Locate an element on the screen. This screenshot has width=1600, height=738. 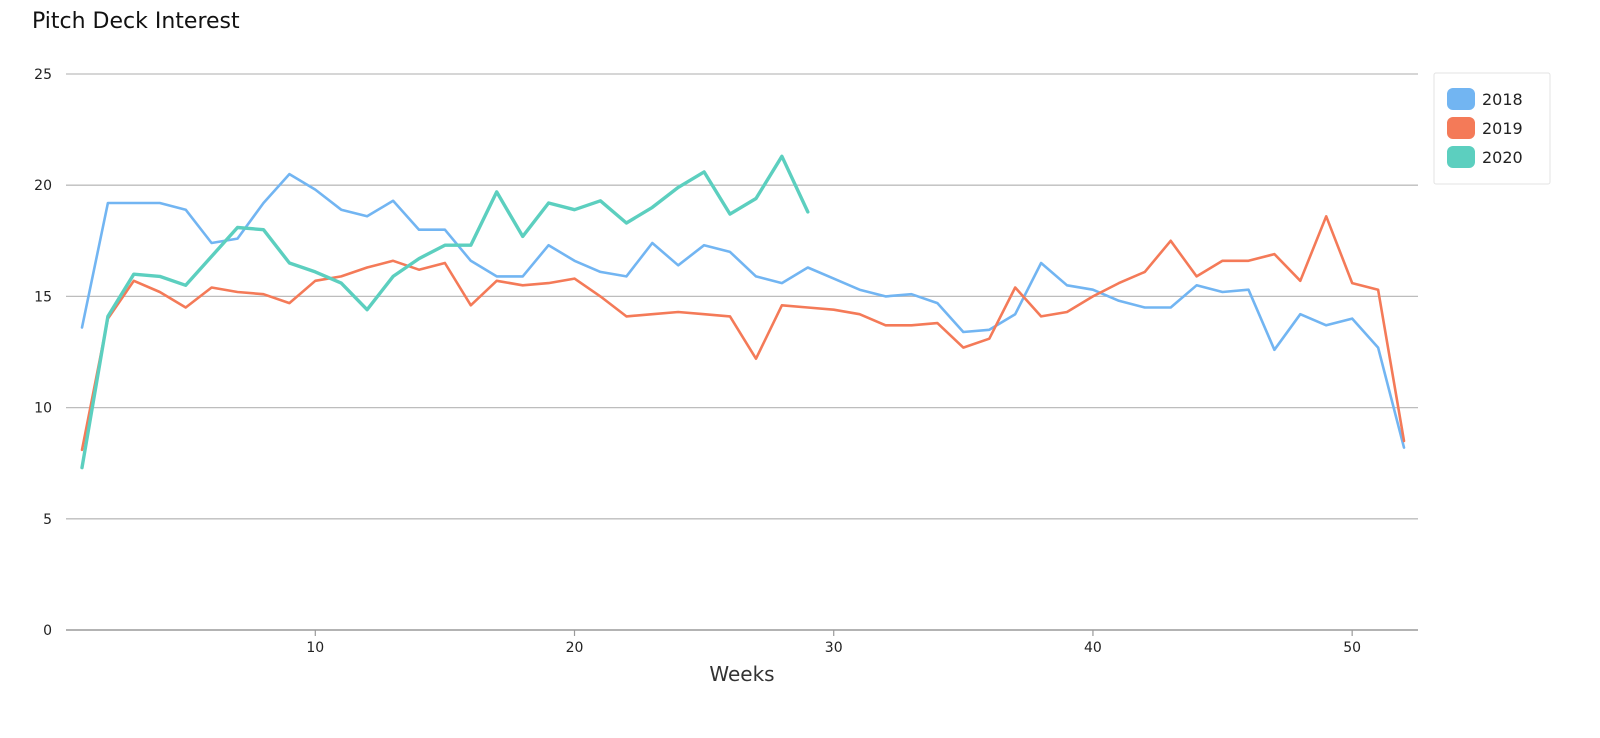
legend-label-2018: 2018 is located at coordinates (1502, 99).